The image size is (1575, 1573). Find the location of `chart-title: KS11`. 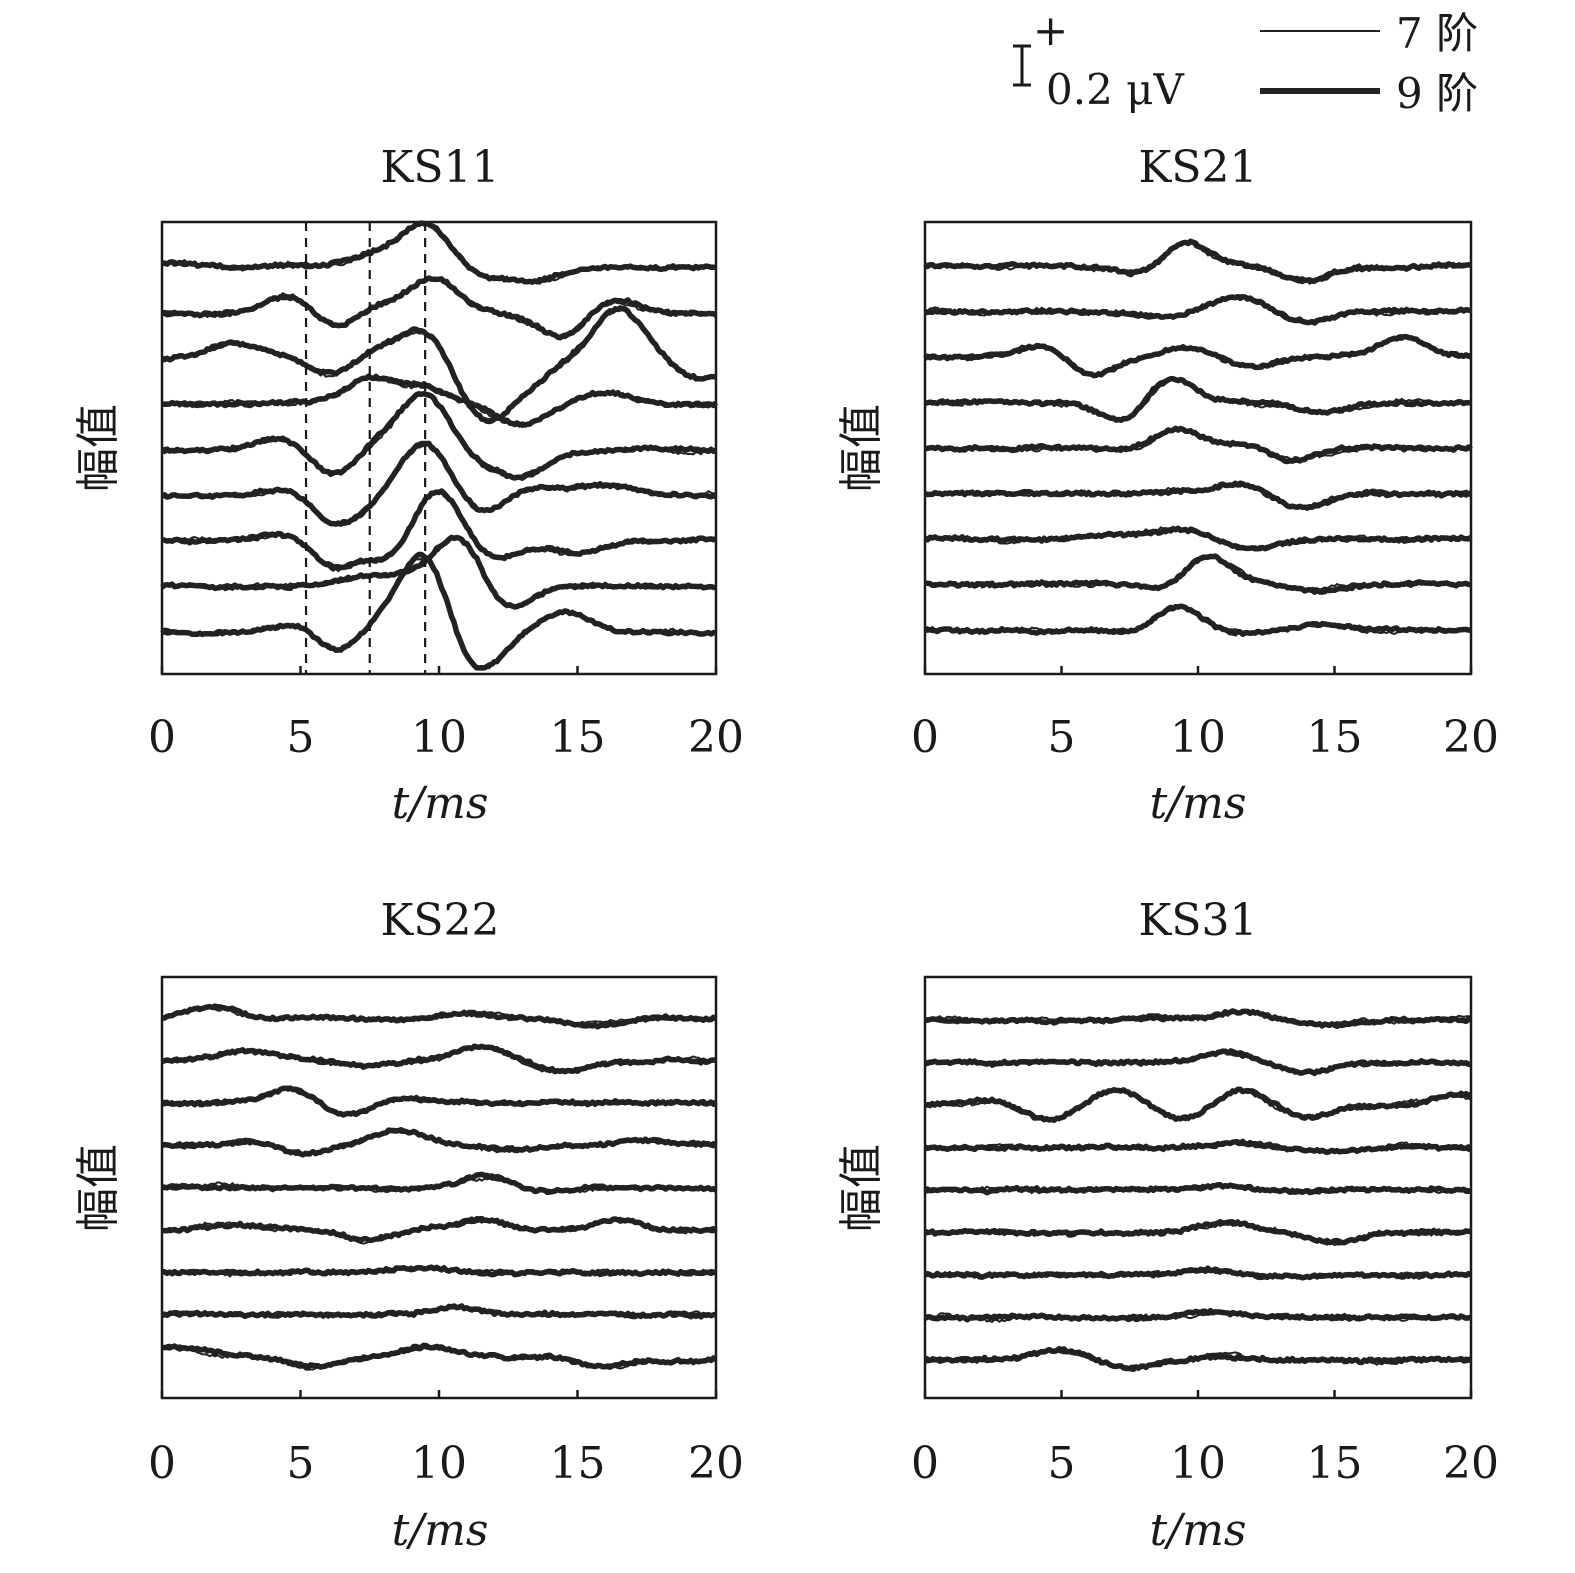

chart-title: KS11 is located at coordinates (439, 167).